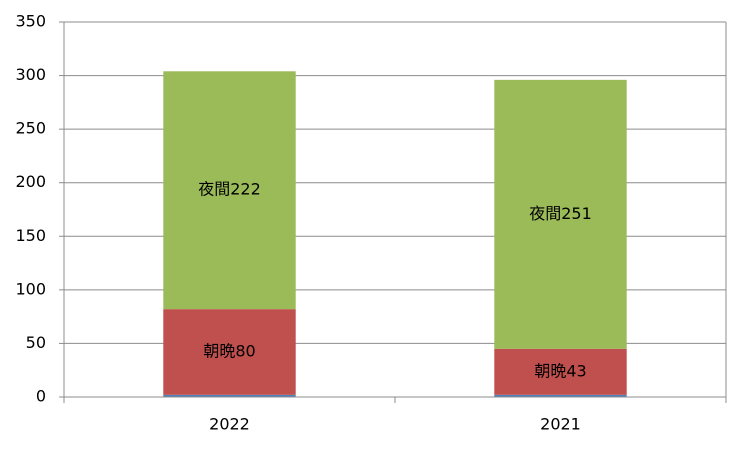  I want to click on data-label: 朝晩80, so click(229, 351).